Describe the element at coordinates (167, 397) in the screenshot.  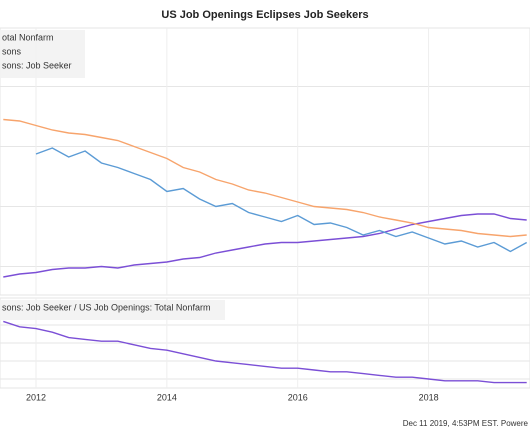
I see `x-tick-label: 2014` at that location.